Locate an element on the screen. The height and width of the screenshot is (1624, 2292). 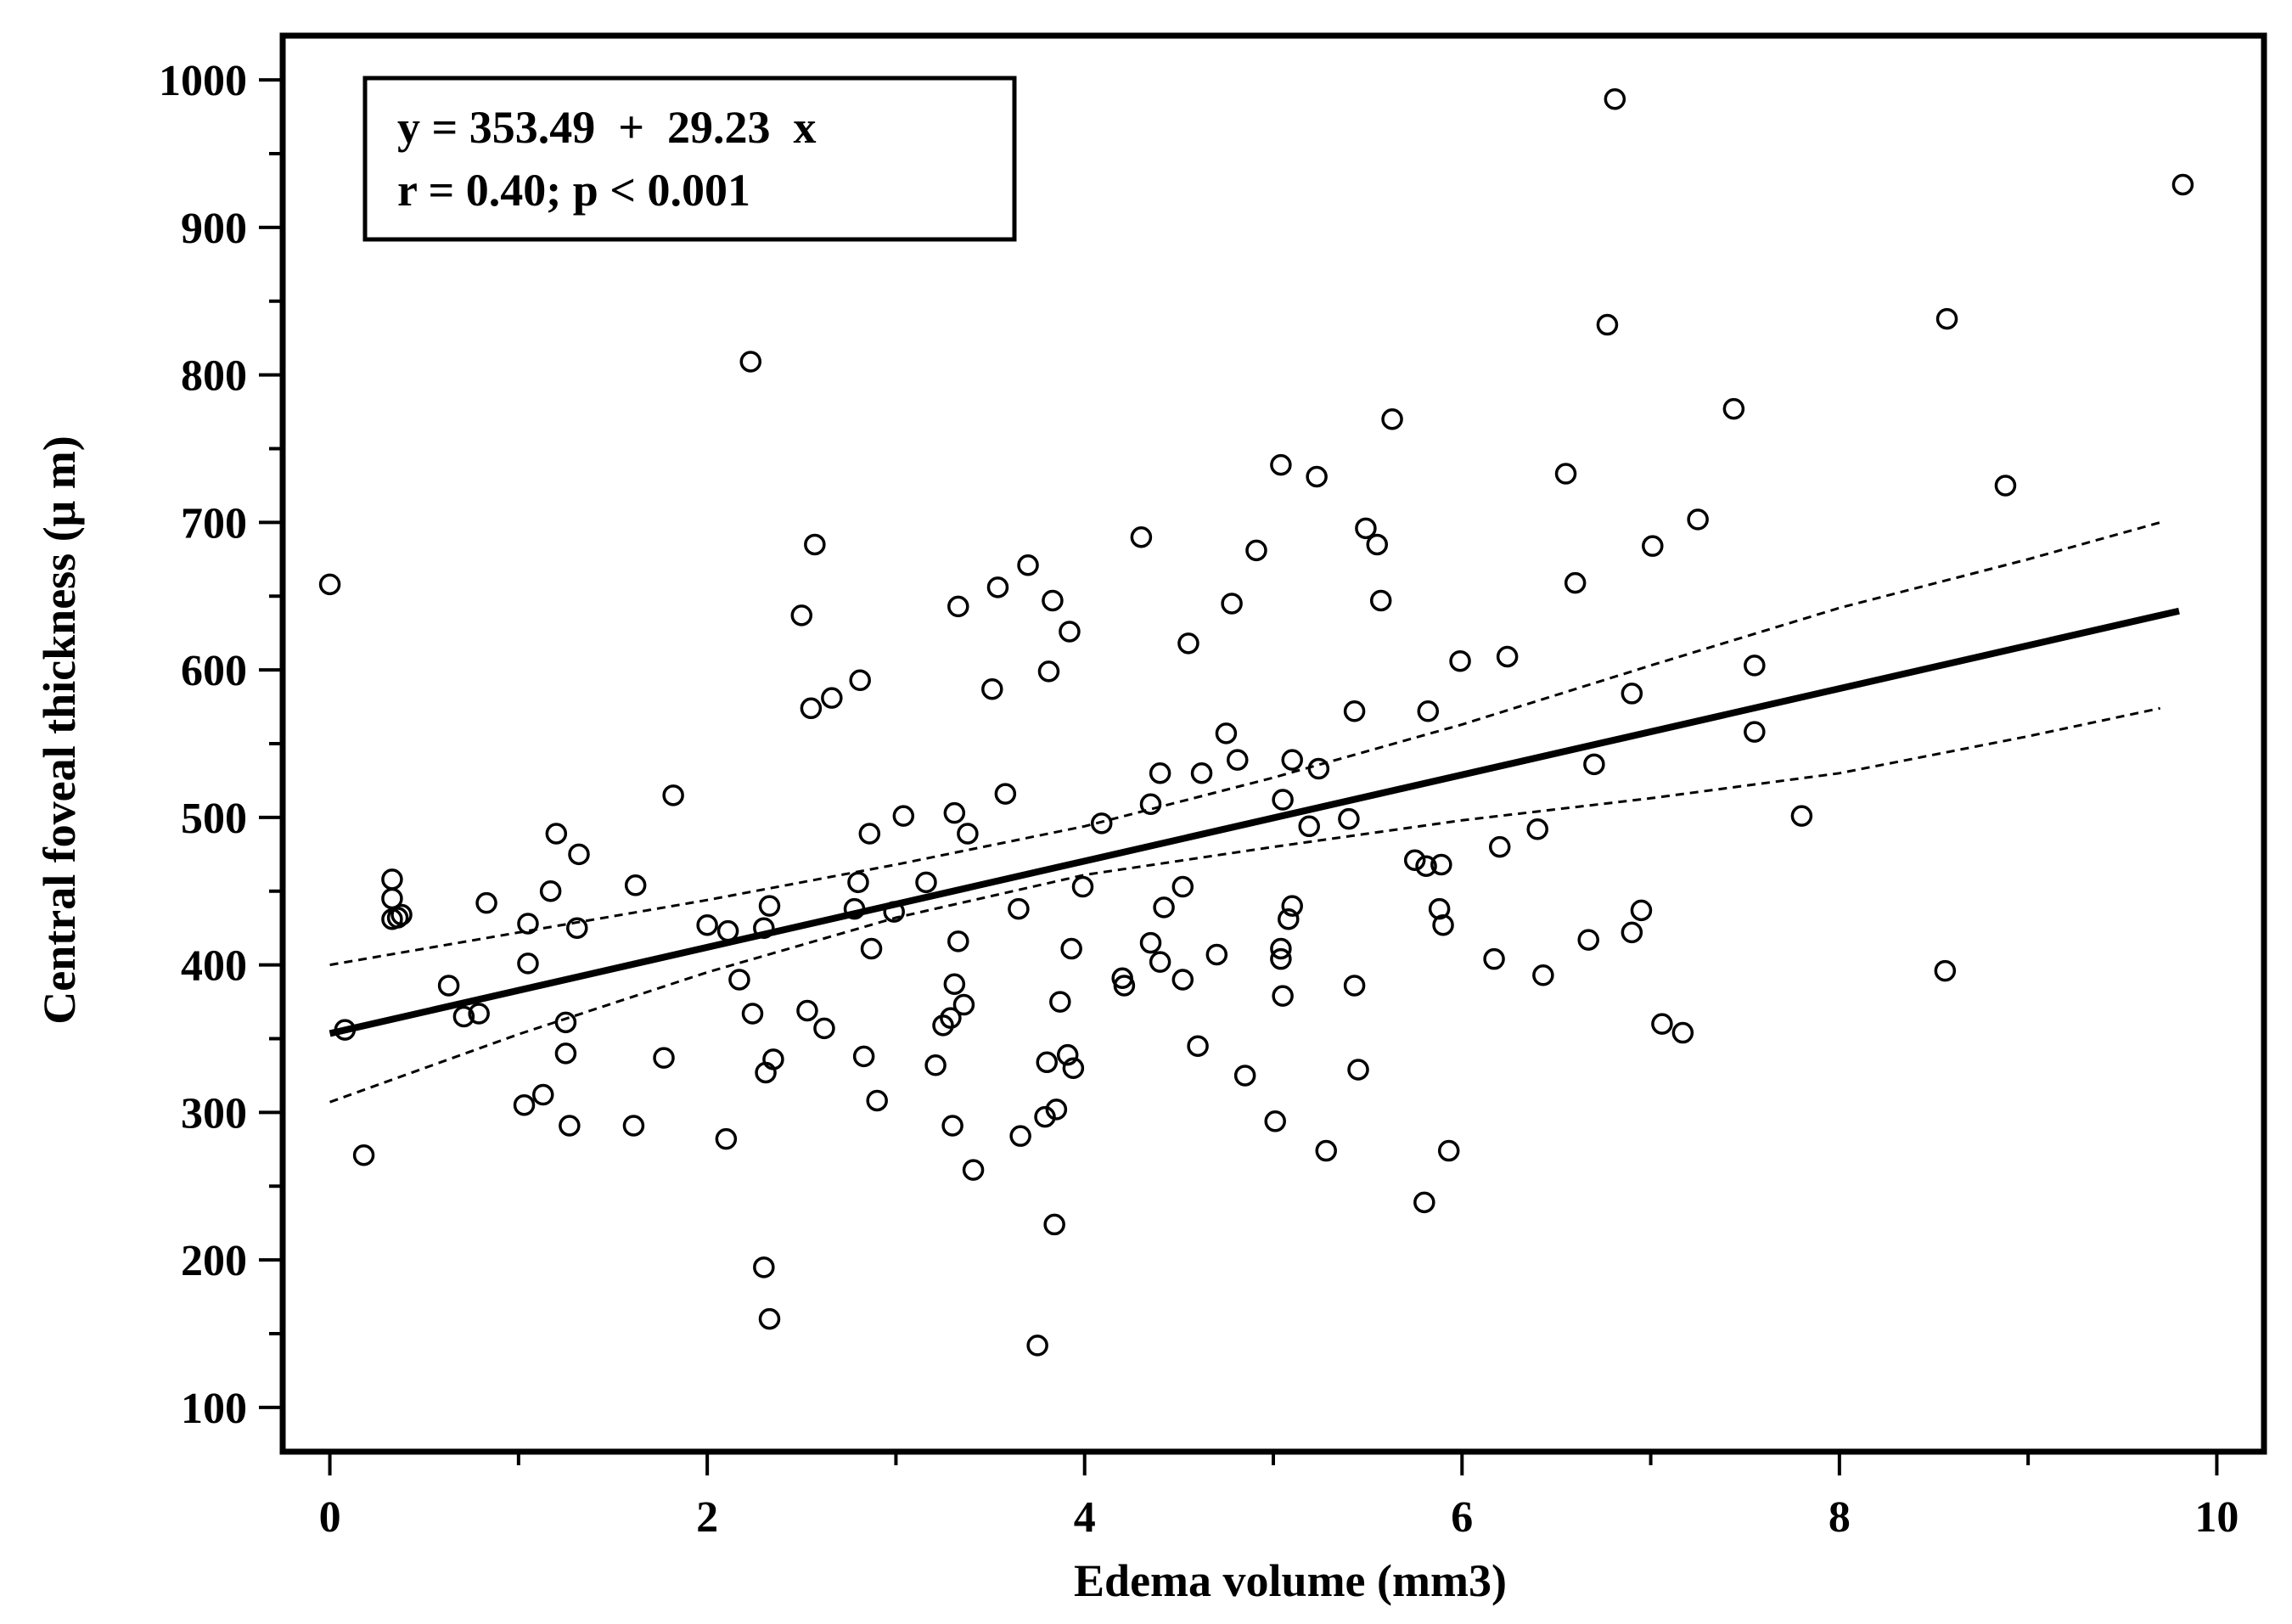
x-tick-label: 6 is located at coordinates (1462, 1517).